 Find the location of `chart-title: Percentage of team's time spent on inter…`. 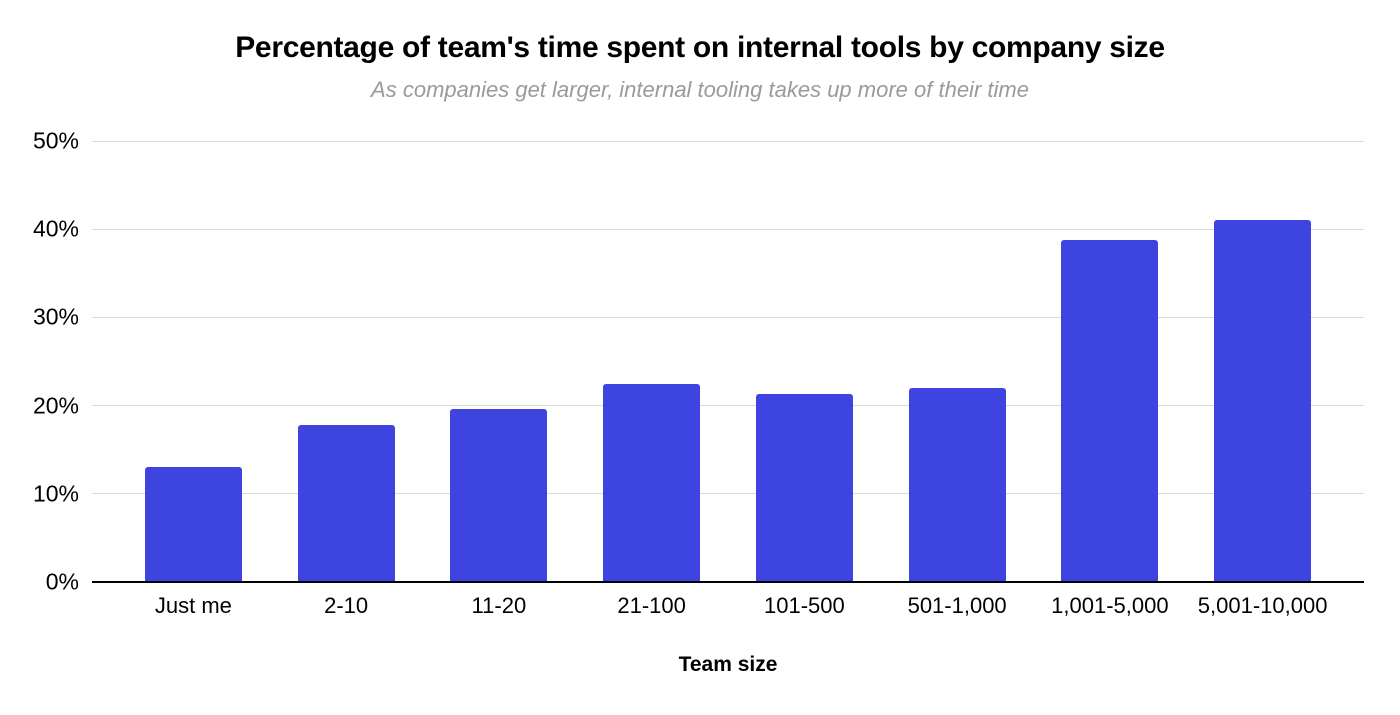

chart-title: Percentage of team's time spent on inter… is located at coordinates (700, 47).